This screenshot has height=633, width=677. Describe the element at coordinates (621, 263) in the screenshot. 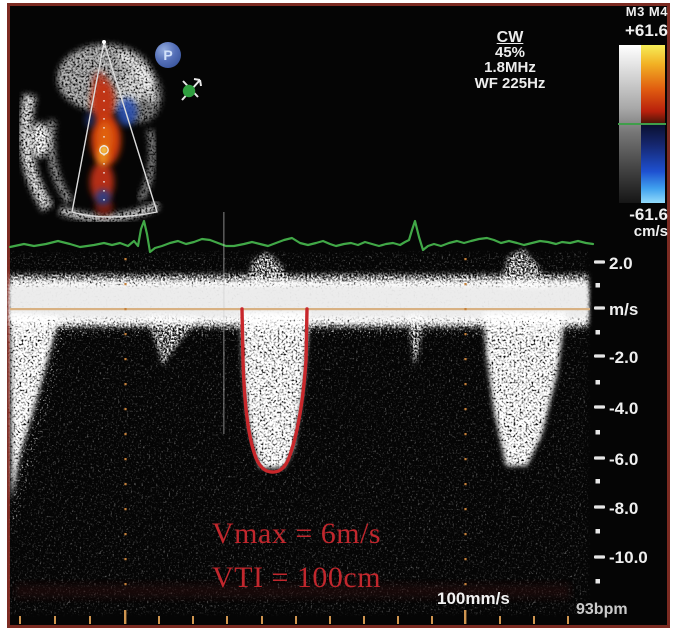

I see `velocity-tick-label: 2.0` at that location.